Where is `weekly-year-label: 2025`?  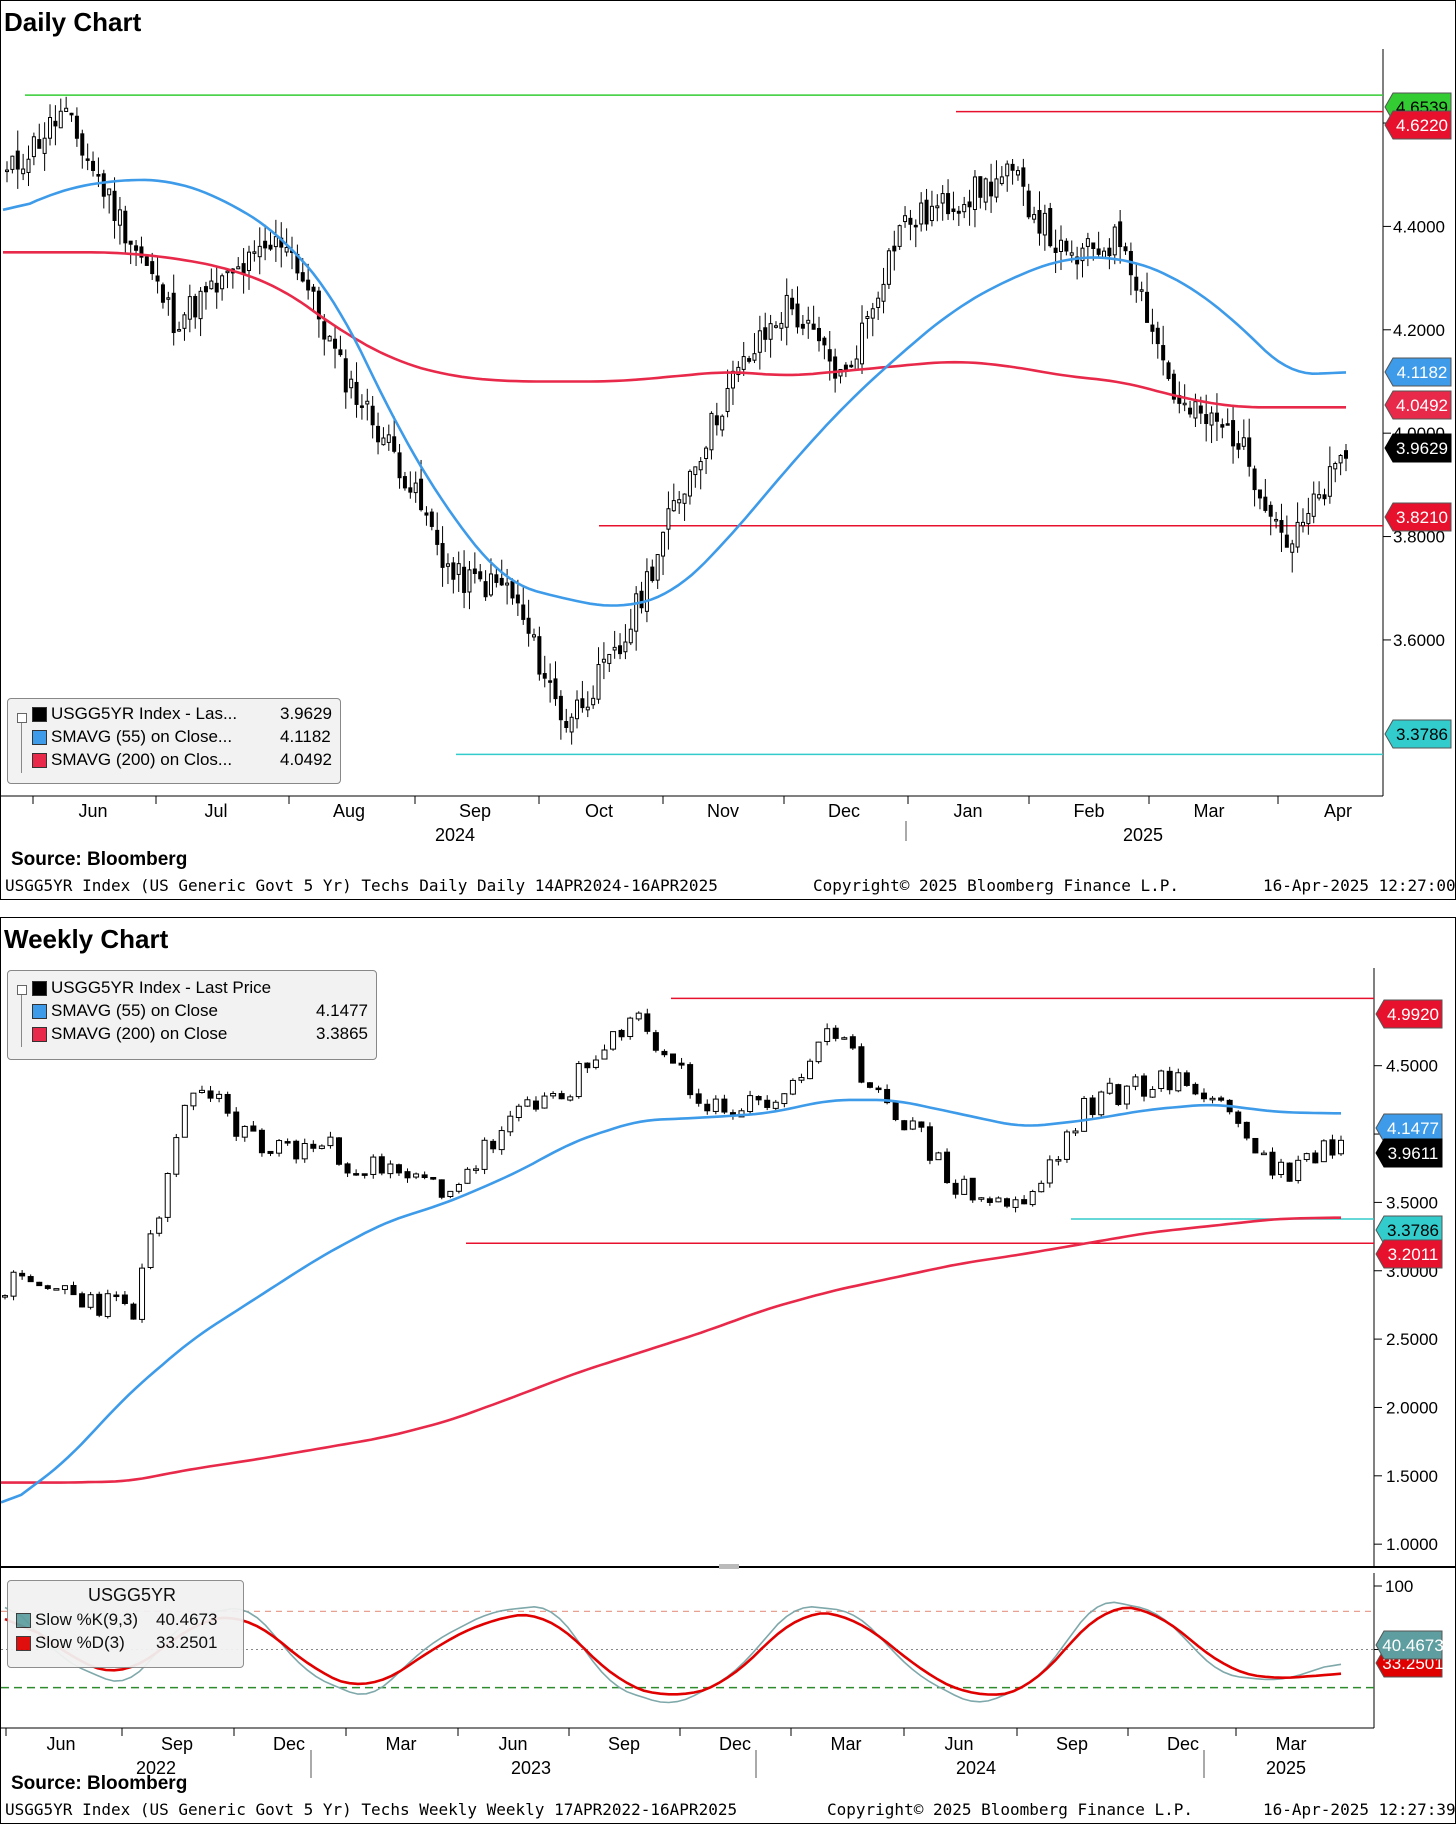
weekly-year-label: 2025 is located at coordinates (1286, 1768).